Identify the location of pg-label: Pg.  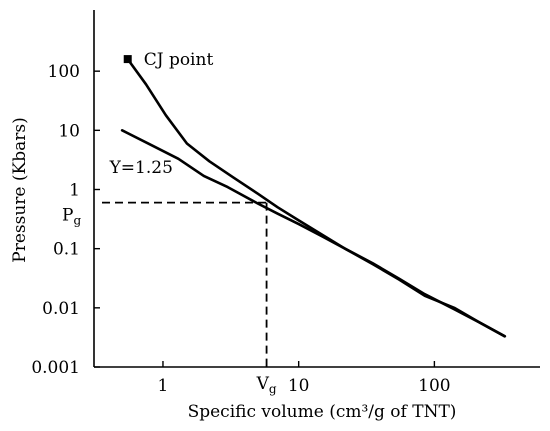
(71, 217).